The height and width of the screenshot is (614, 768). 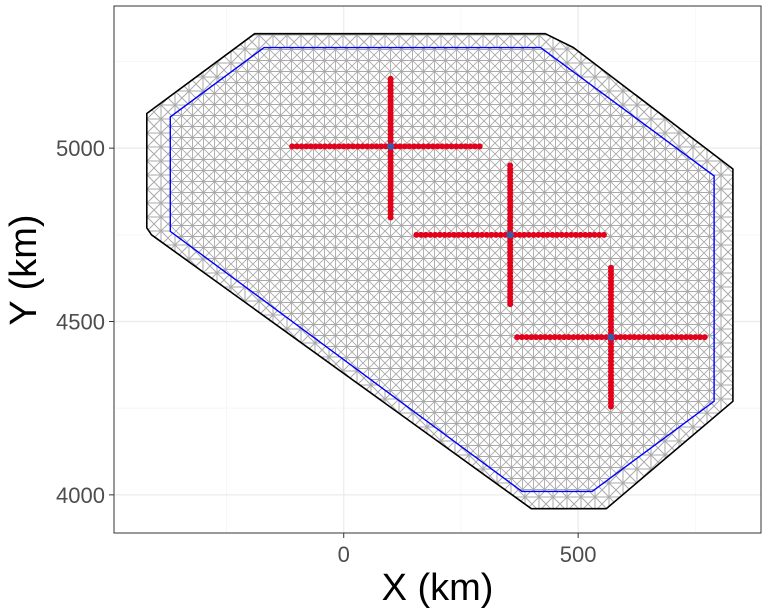 I want to click on y-tick-label: 4000, so click(x=80, y=495).